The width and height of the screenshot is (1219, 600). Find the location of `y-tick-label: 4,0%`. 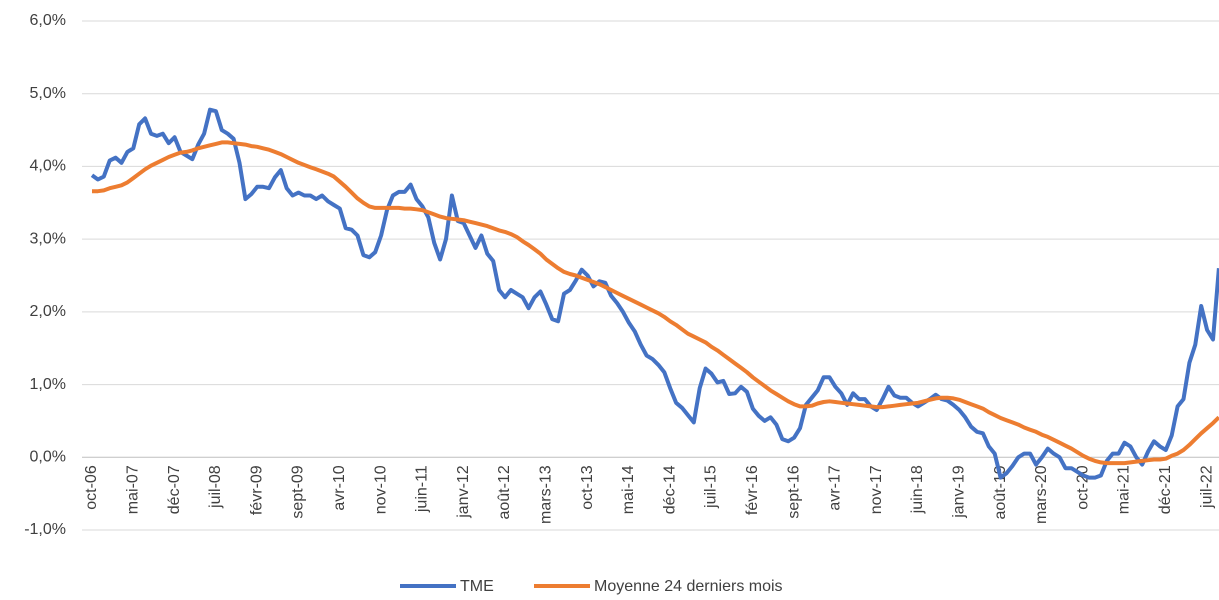

y-tick-label: 4,0% is located at coordinates (48, 166).